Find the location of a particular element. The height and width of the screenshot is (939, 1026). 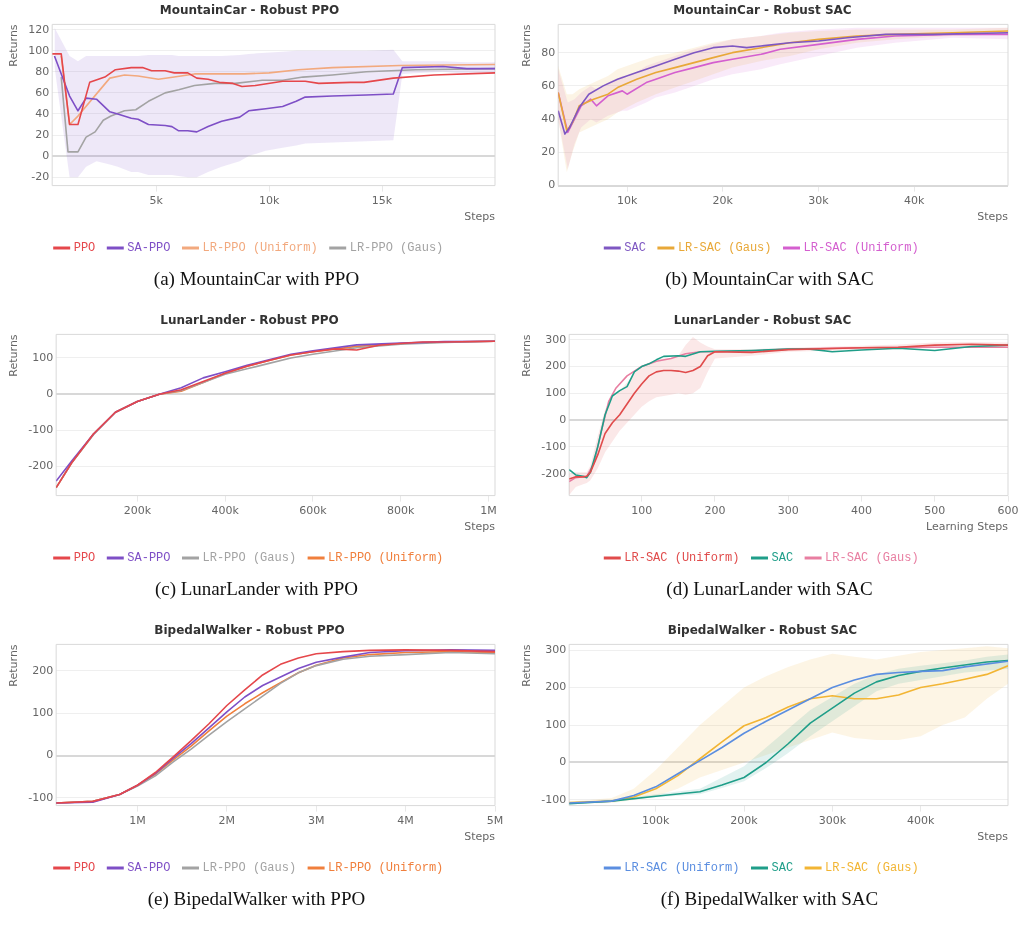

x-tick-label: 600k is located at coordinates (313, 511).